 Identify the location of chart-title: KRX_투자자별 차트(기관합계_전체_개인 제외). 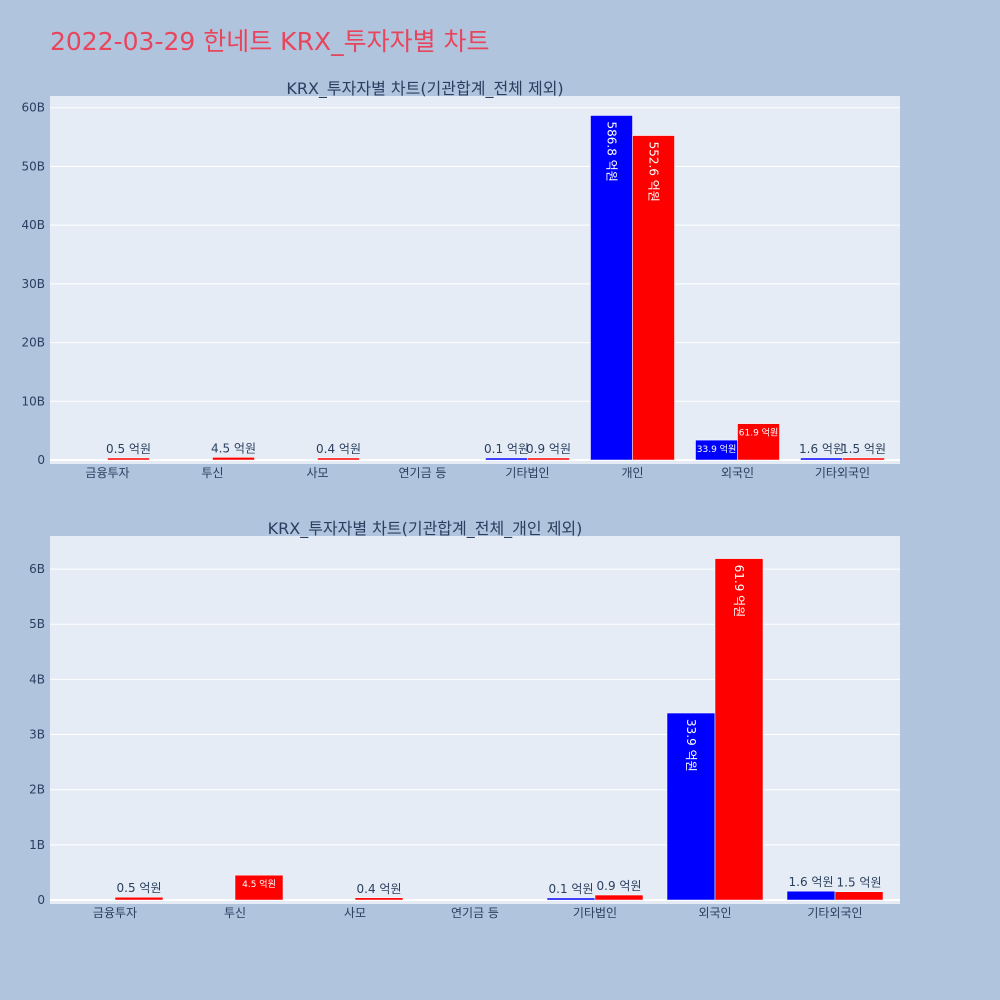
(425, 529).